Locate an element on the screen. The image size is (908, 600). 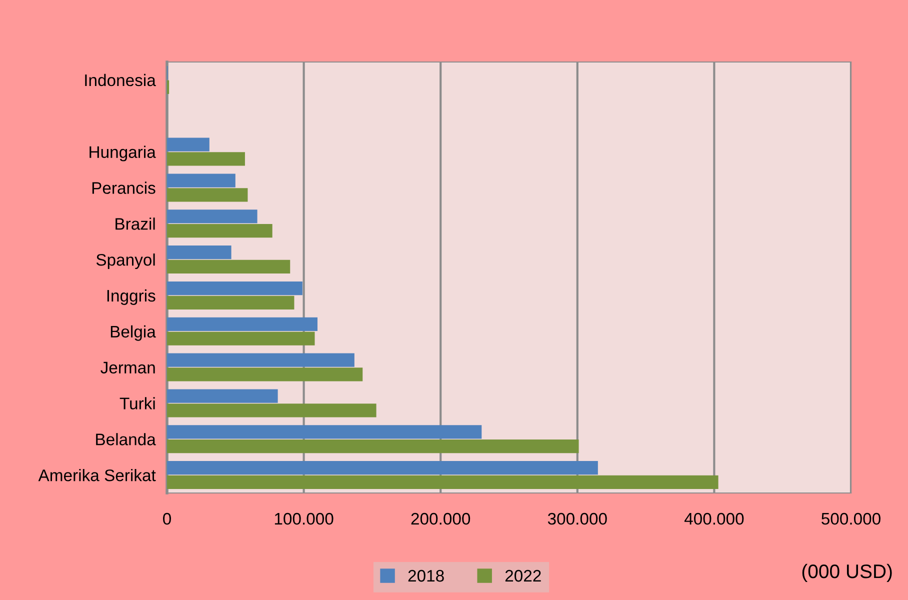
y-tick-label: Belanda is located at coordinates (126, 439).